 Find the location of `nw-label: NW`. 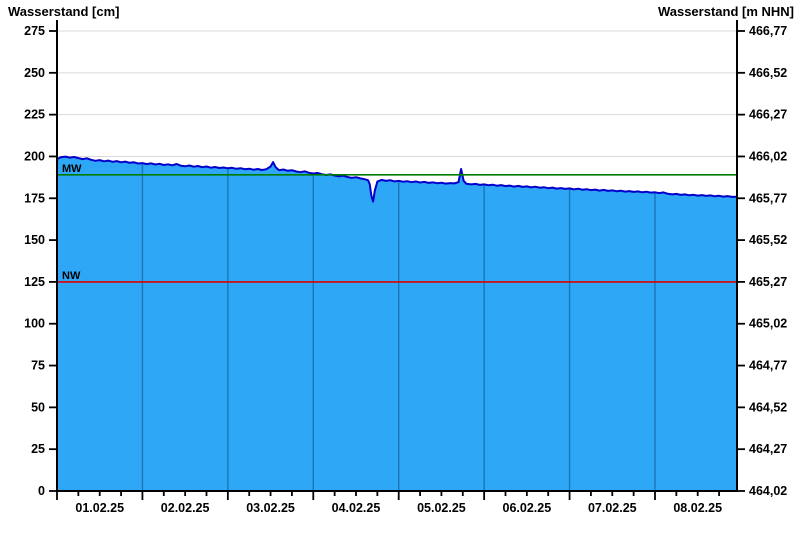

nw-label: NW is located at coordinates (71, 276).